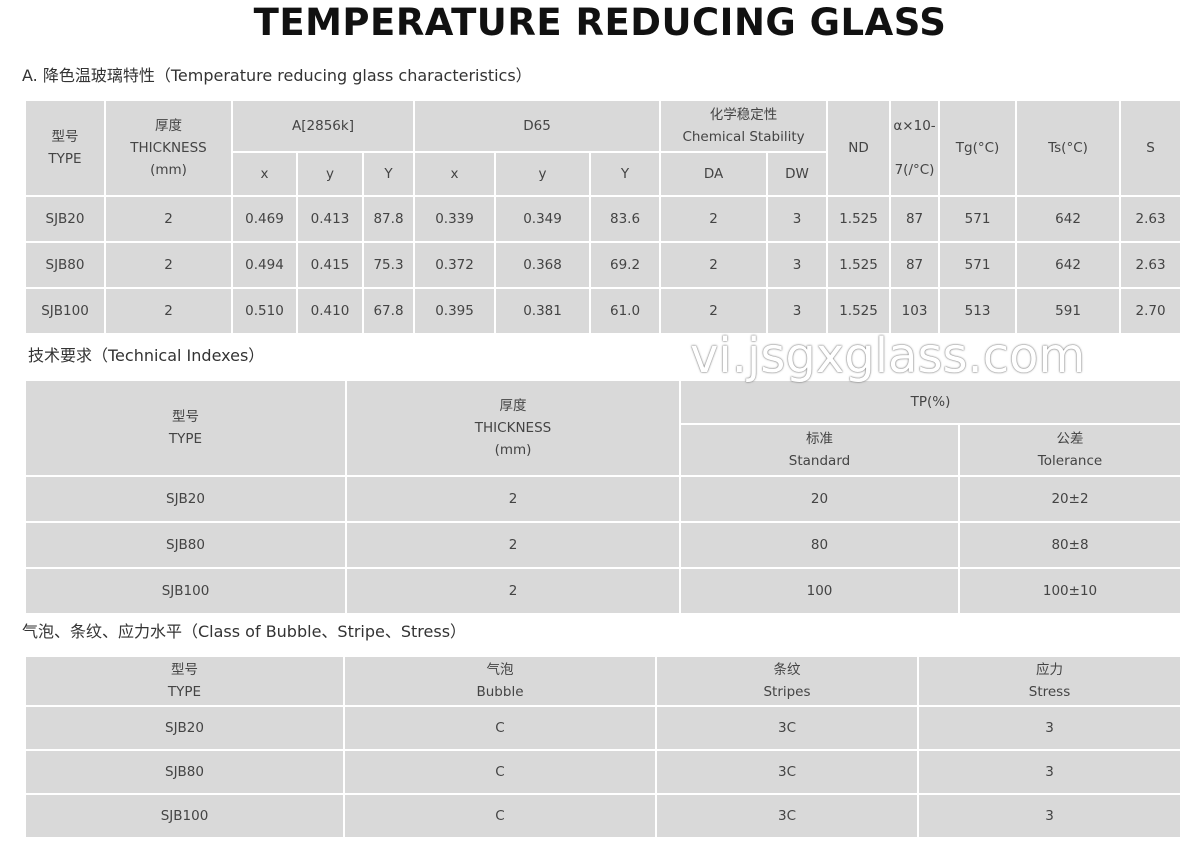 The image size is (1200, 852). What do you see at coordinates (543, 174) in the screenshot?
I see `header-d65-y: y` at bounding box center [543, 174].